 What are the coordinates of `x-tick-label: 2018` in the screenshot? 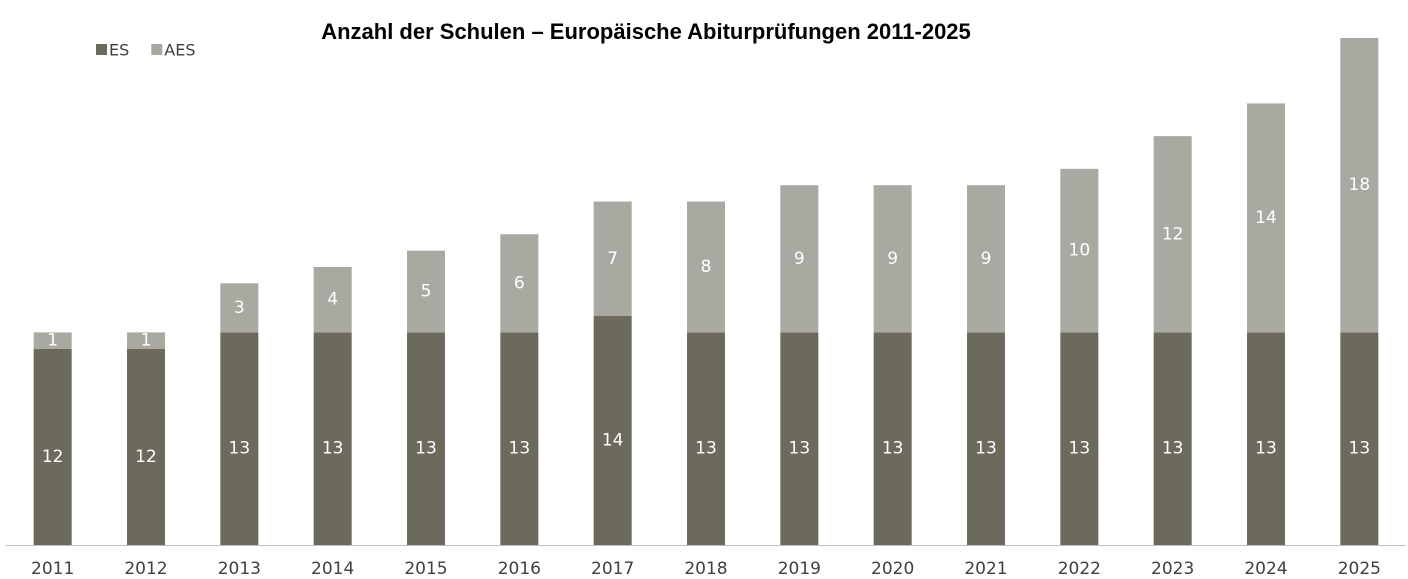 It's located at (705, 569).